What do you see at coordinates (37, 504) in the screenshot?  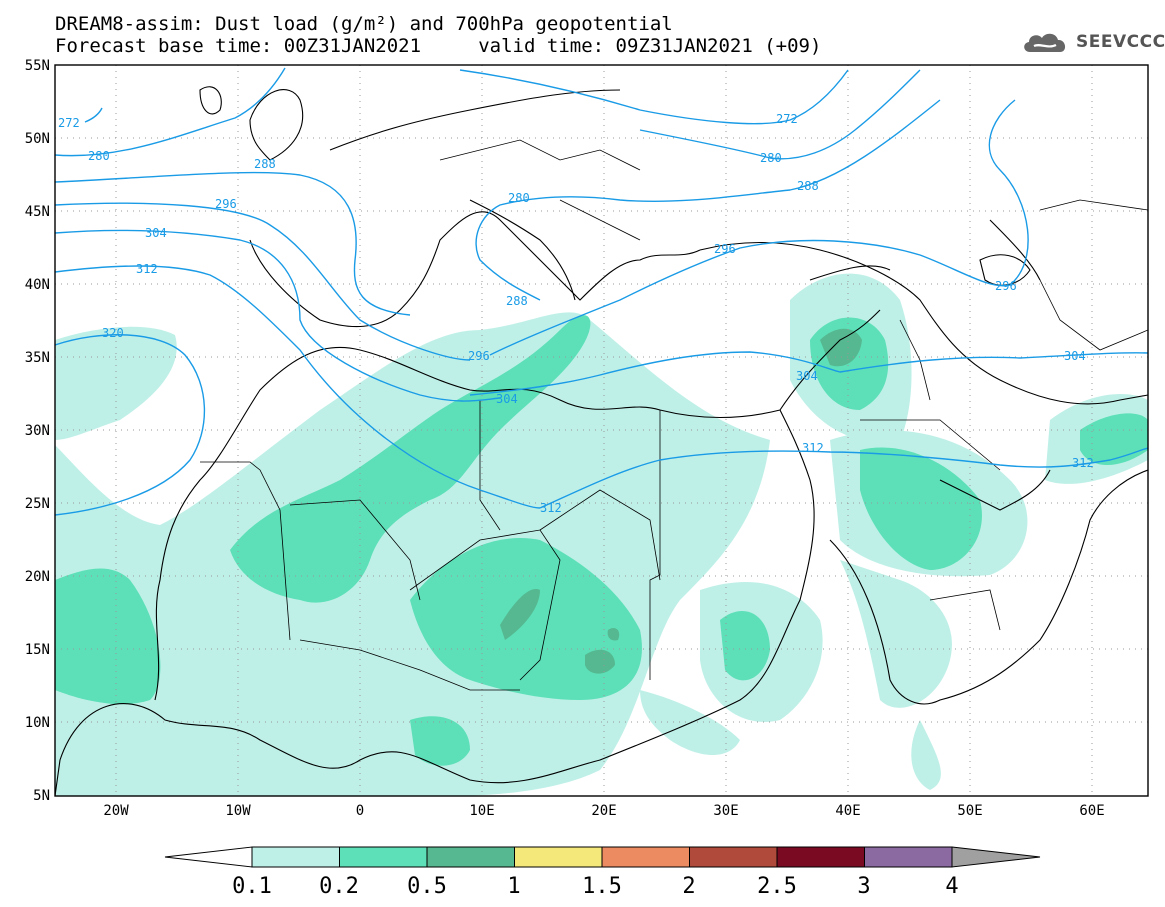 I see `lat-label: 25N` at bounding box center [37, 504].